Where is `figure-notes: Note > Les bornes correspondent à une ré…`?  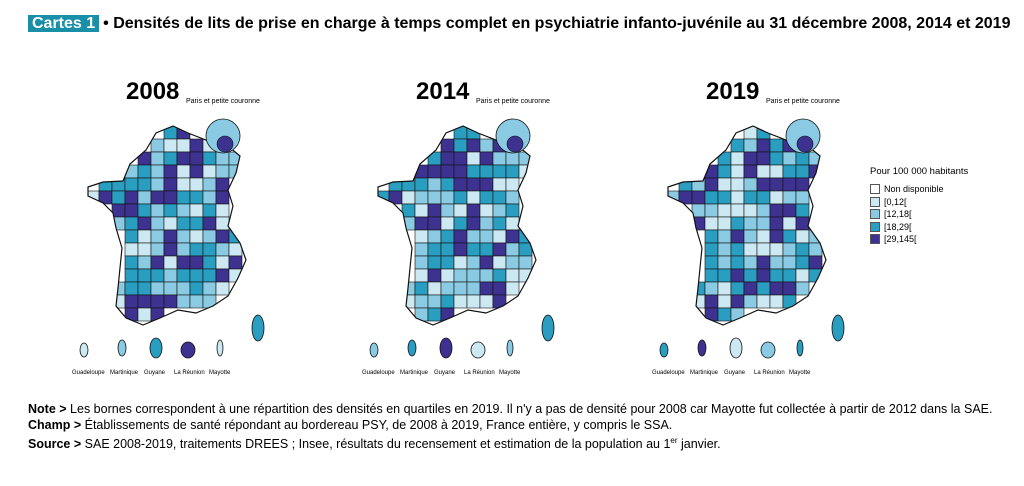 figure-notes: Note > Les bornes correspondent à une ré… is located at coordinates (523, 427).